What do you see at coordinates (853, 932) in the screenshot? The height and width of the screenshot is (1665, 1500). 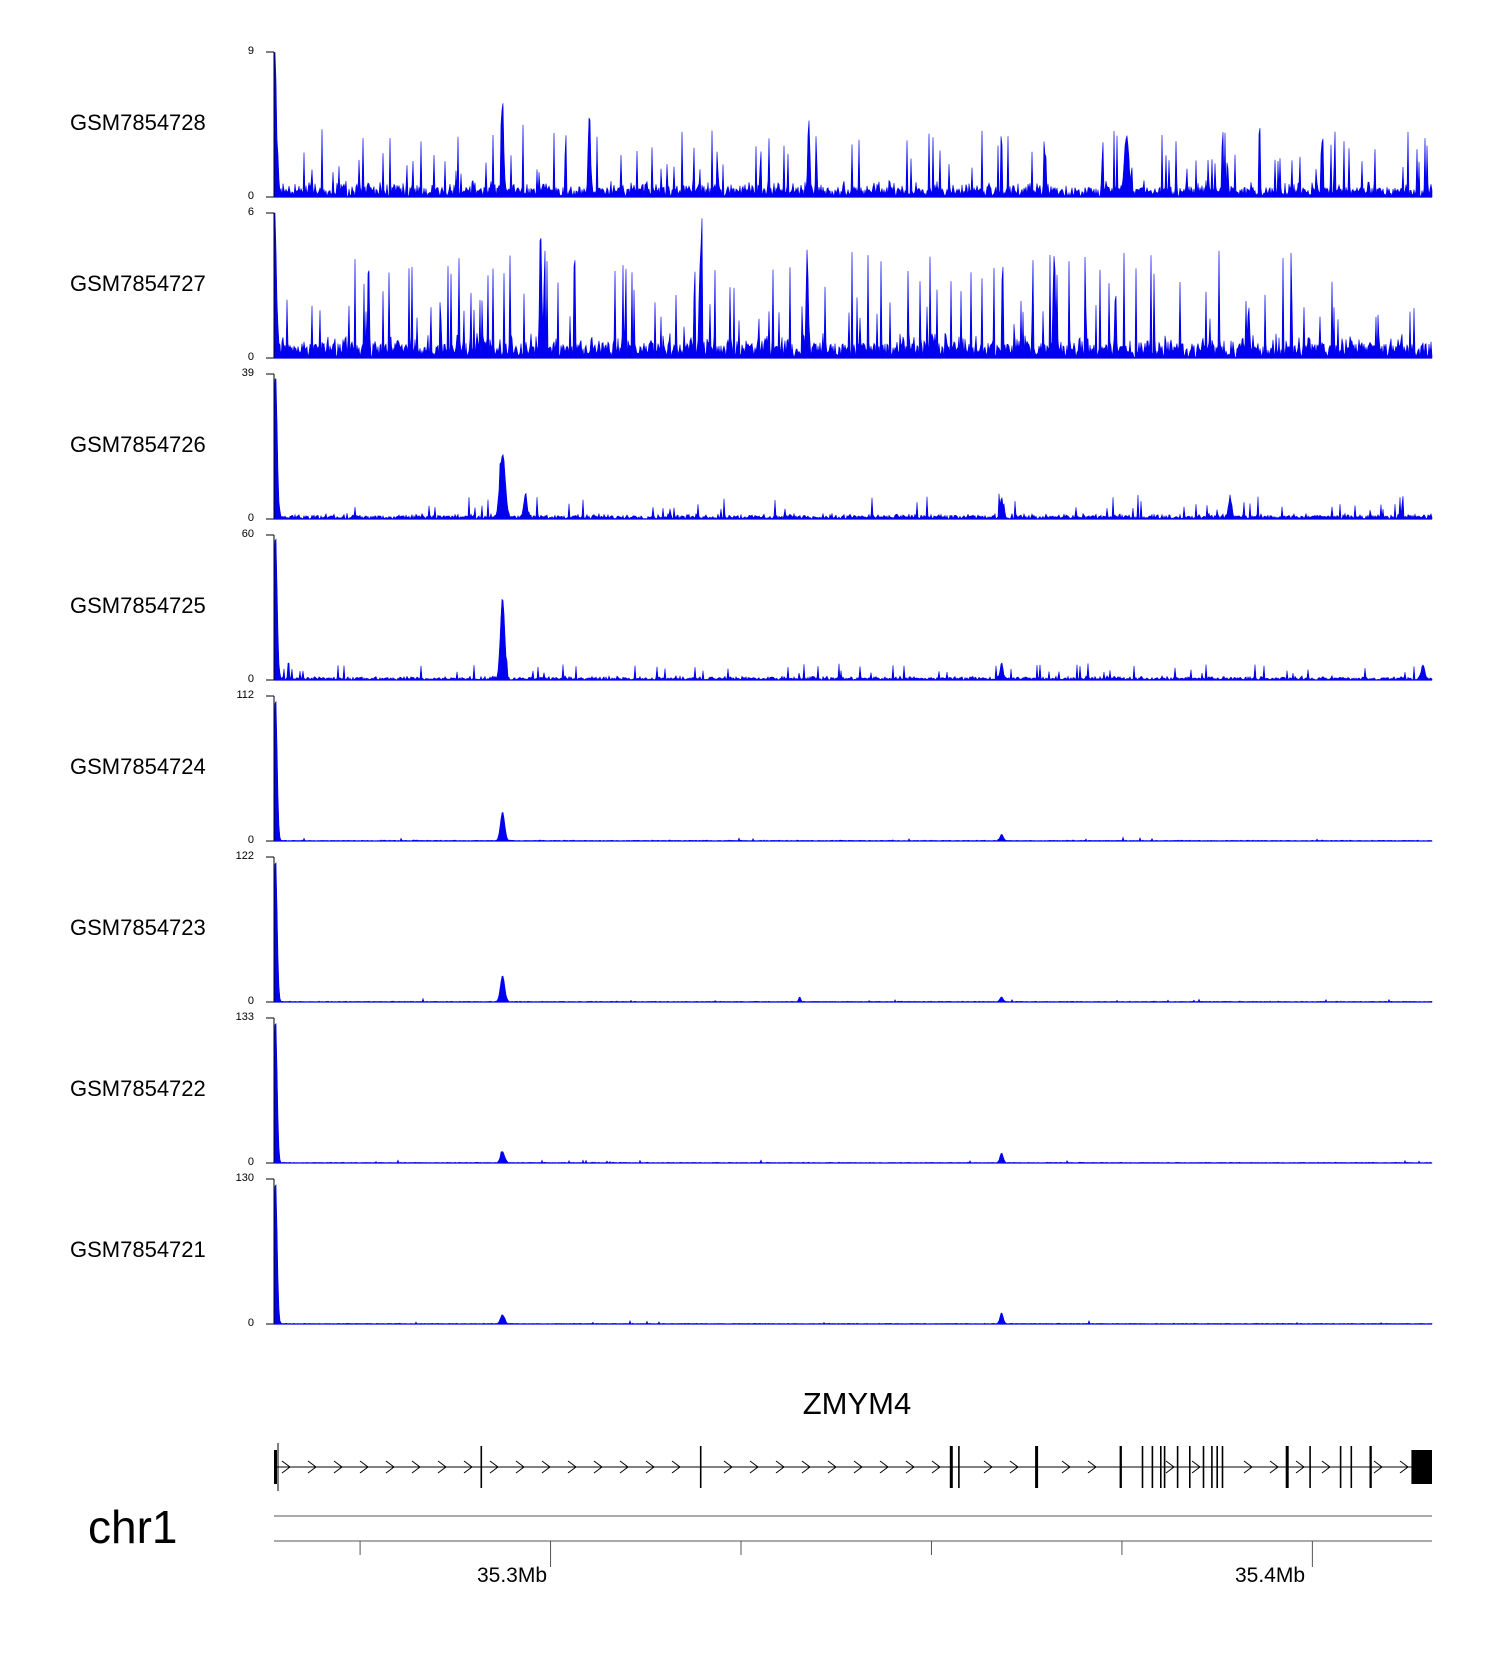 I see `coverage-area-gsm7854723` at bounding box center [853, 932].